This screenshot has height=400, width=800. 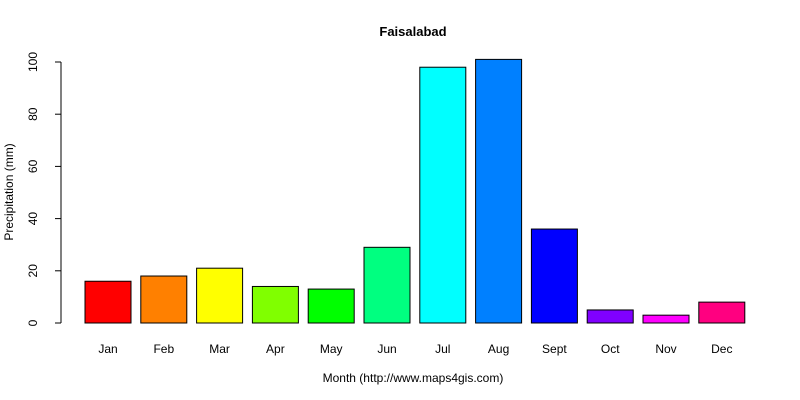 What do you see at coordinates (387, 285) in the screenshot?
I see `bar-jun` at bounding box center [387, 285].